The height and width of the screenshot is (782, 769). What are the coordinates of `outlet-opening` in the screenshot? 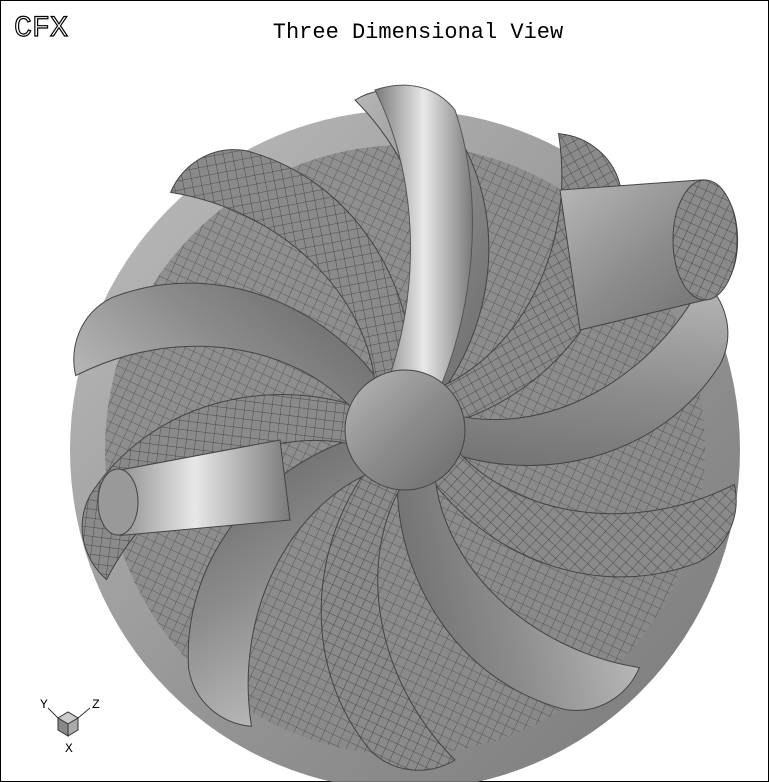 It's located at (705, 240).